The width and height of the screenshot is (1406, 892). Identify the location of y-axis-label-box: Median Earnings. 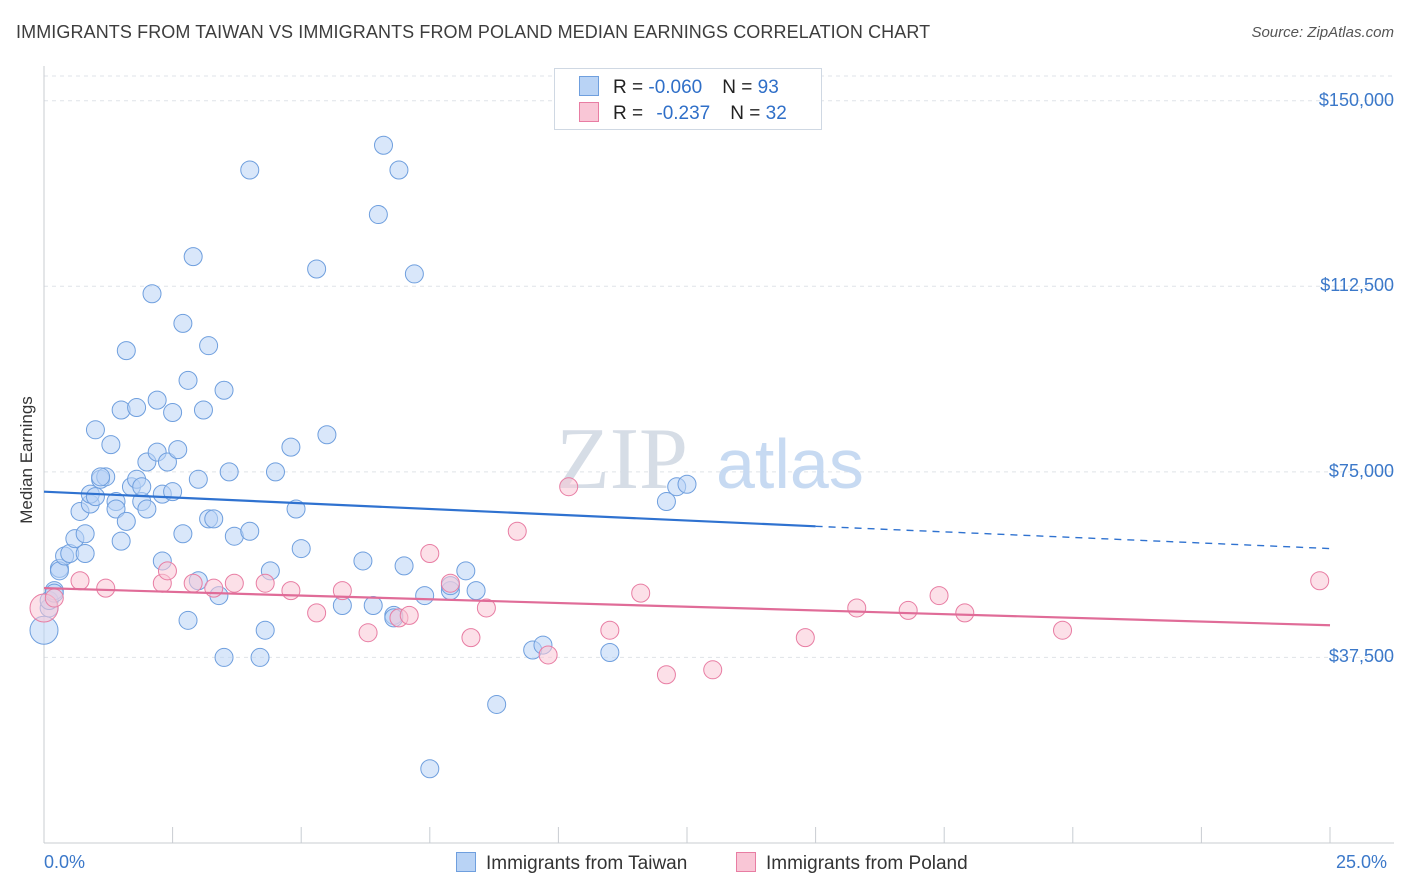
(27, 460).